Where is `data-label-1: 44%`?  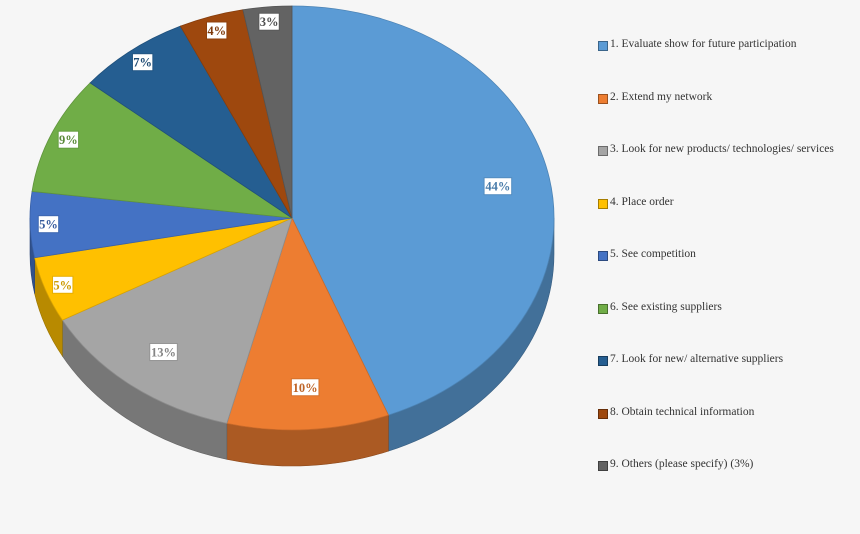
data-label-1: 44% is located at coordinates (498, 186).